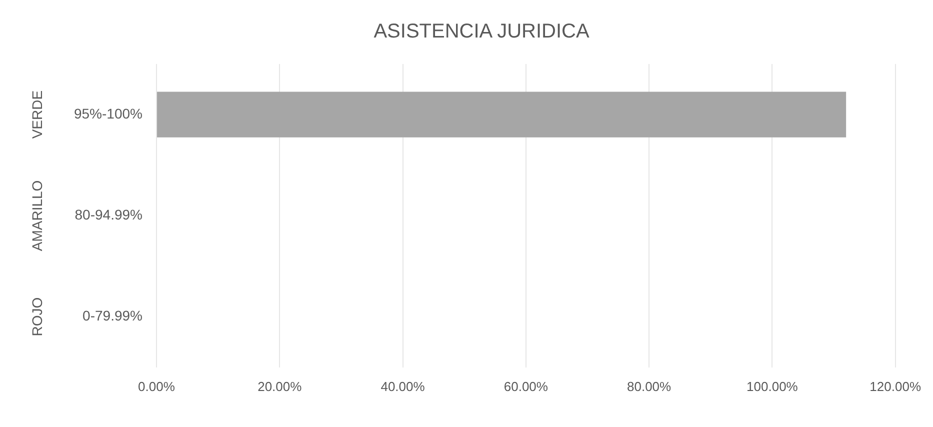 The height and width of the screenshot is (427, 933). What do you see at coordinates (482, 31) in the screenshot?
I see `chart-title: ASISTENCIA JURIDICA` at bounding box center [482, 31].